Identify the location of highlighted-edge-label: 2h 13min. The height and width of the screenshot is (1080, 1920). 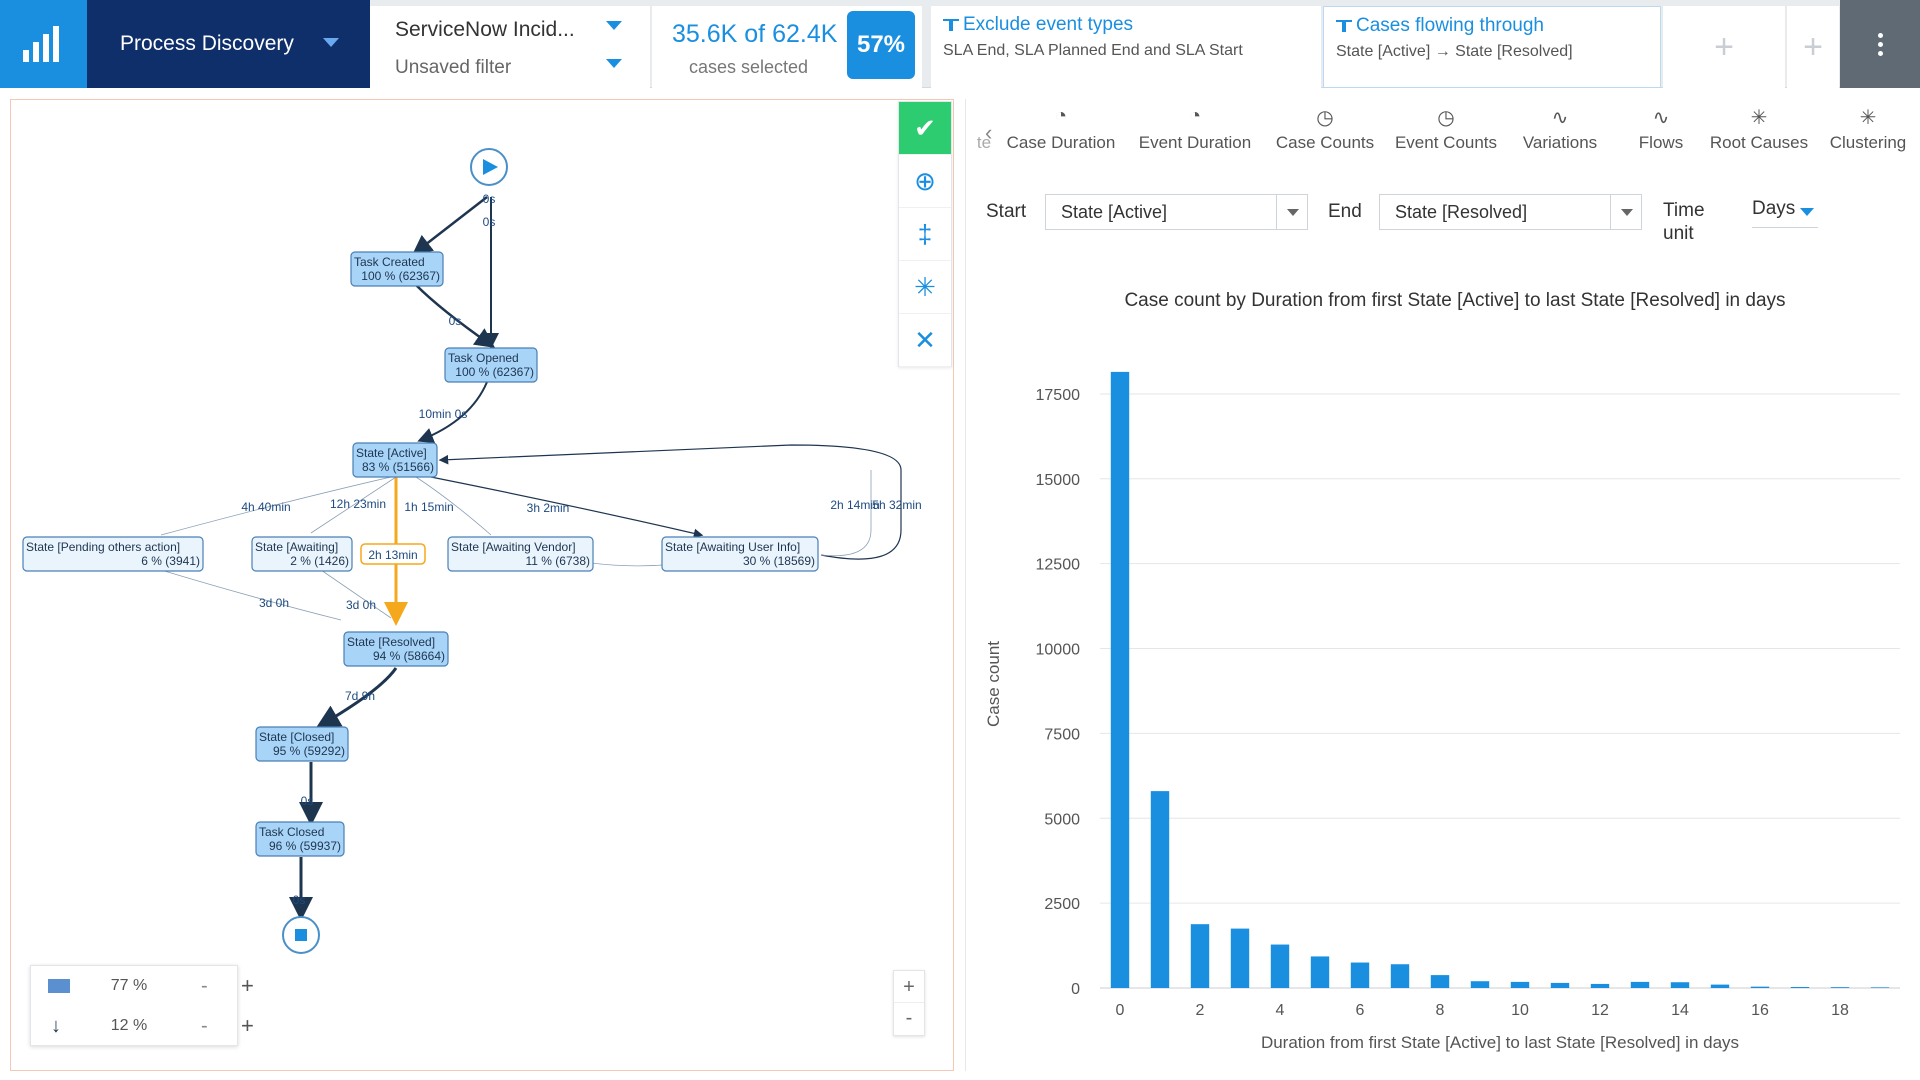
(393, 554).